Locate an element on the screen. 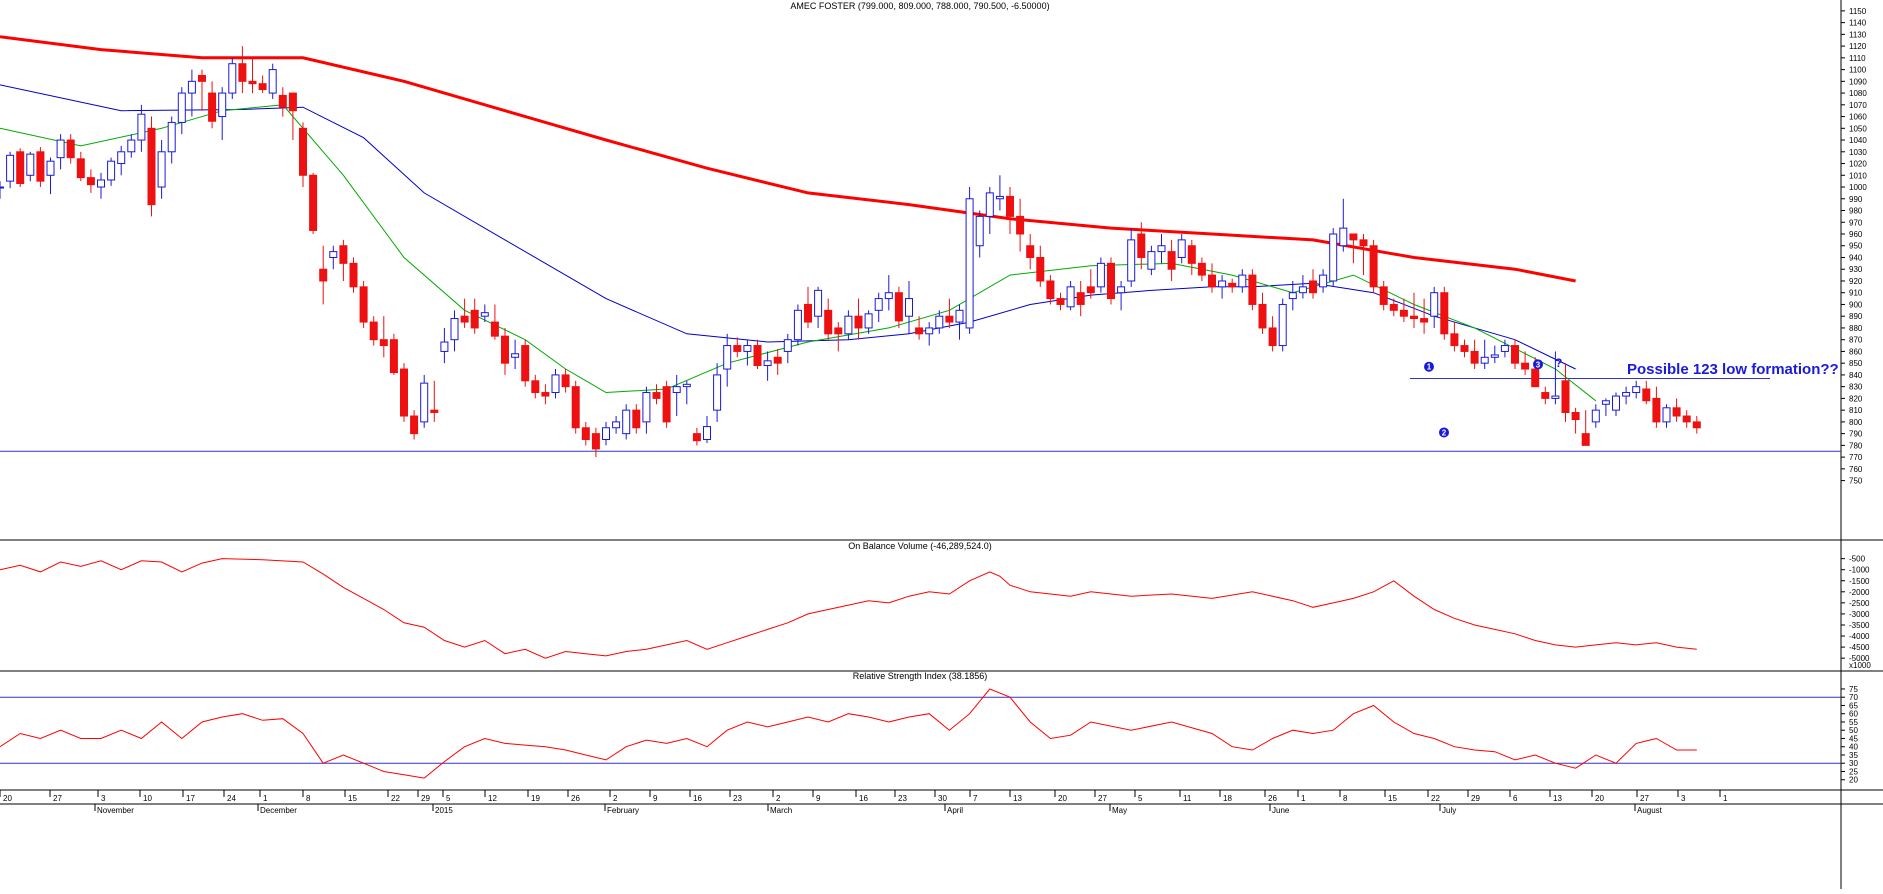 The height and width of the screenshot is (894, 1883). obv-tick-label: -500 is located at coordinates (1857, 559).